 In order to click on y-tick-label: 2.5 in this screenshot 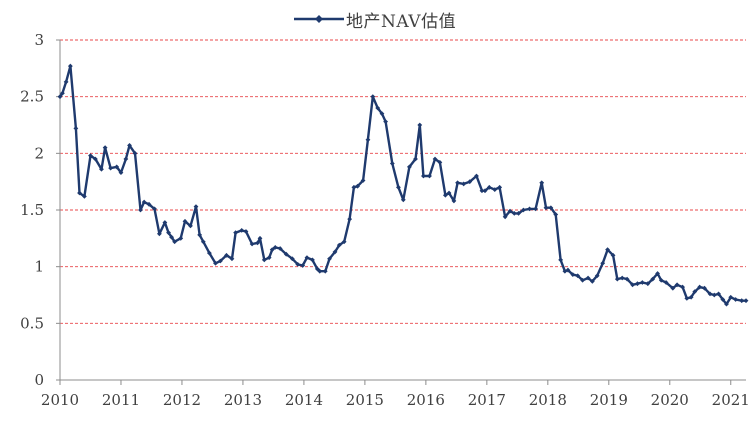, I will do `click(32, 97)`.